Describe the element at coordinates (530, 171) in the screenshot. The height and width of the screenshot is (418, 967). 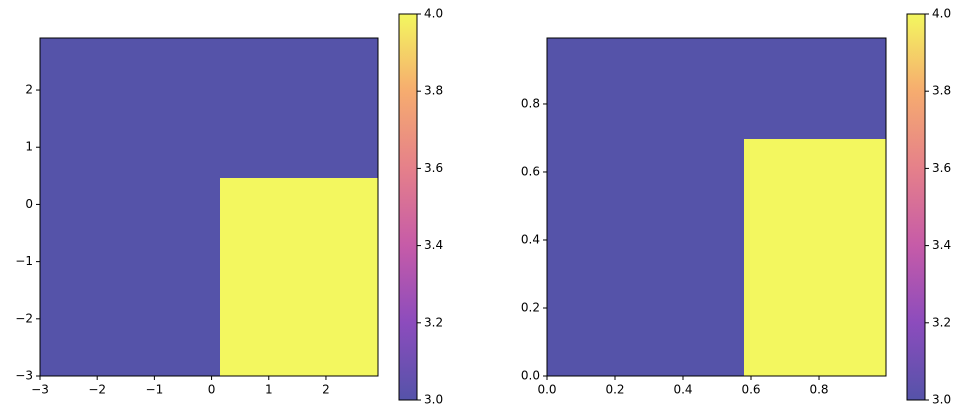
I see `y-tick-label: 0.6` at that location.